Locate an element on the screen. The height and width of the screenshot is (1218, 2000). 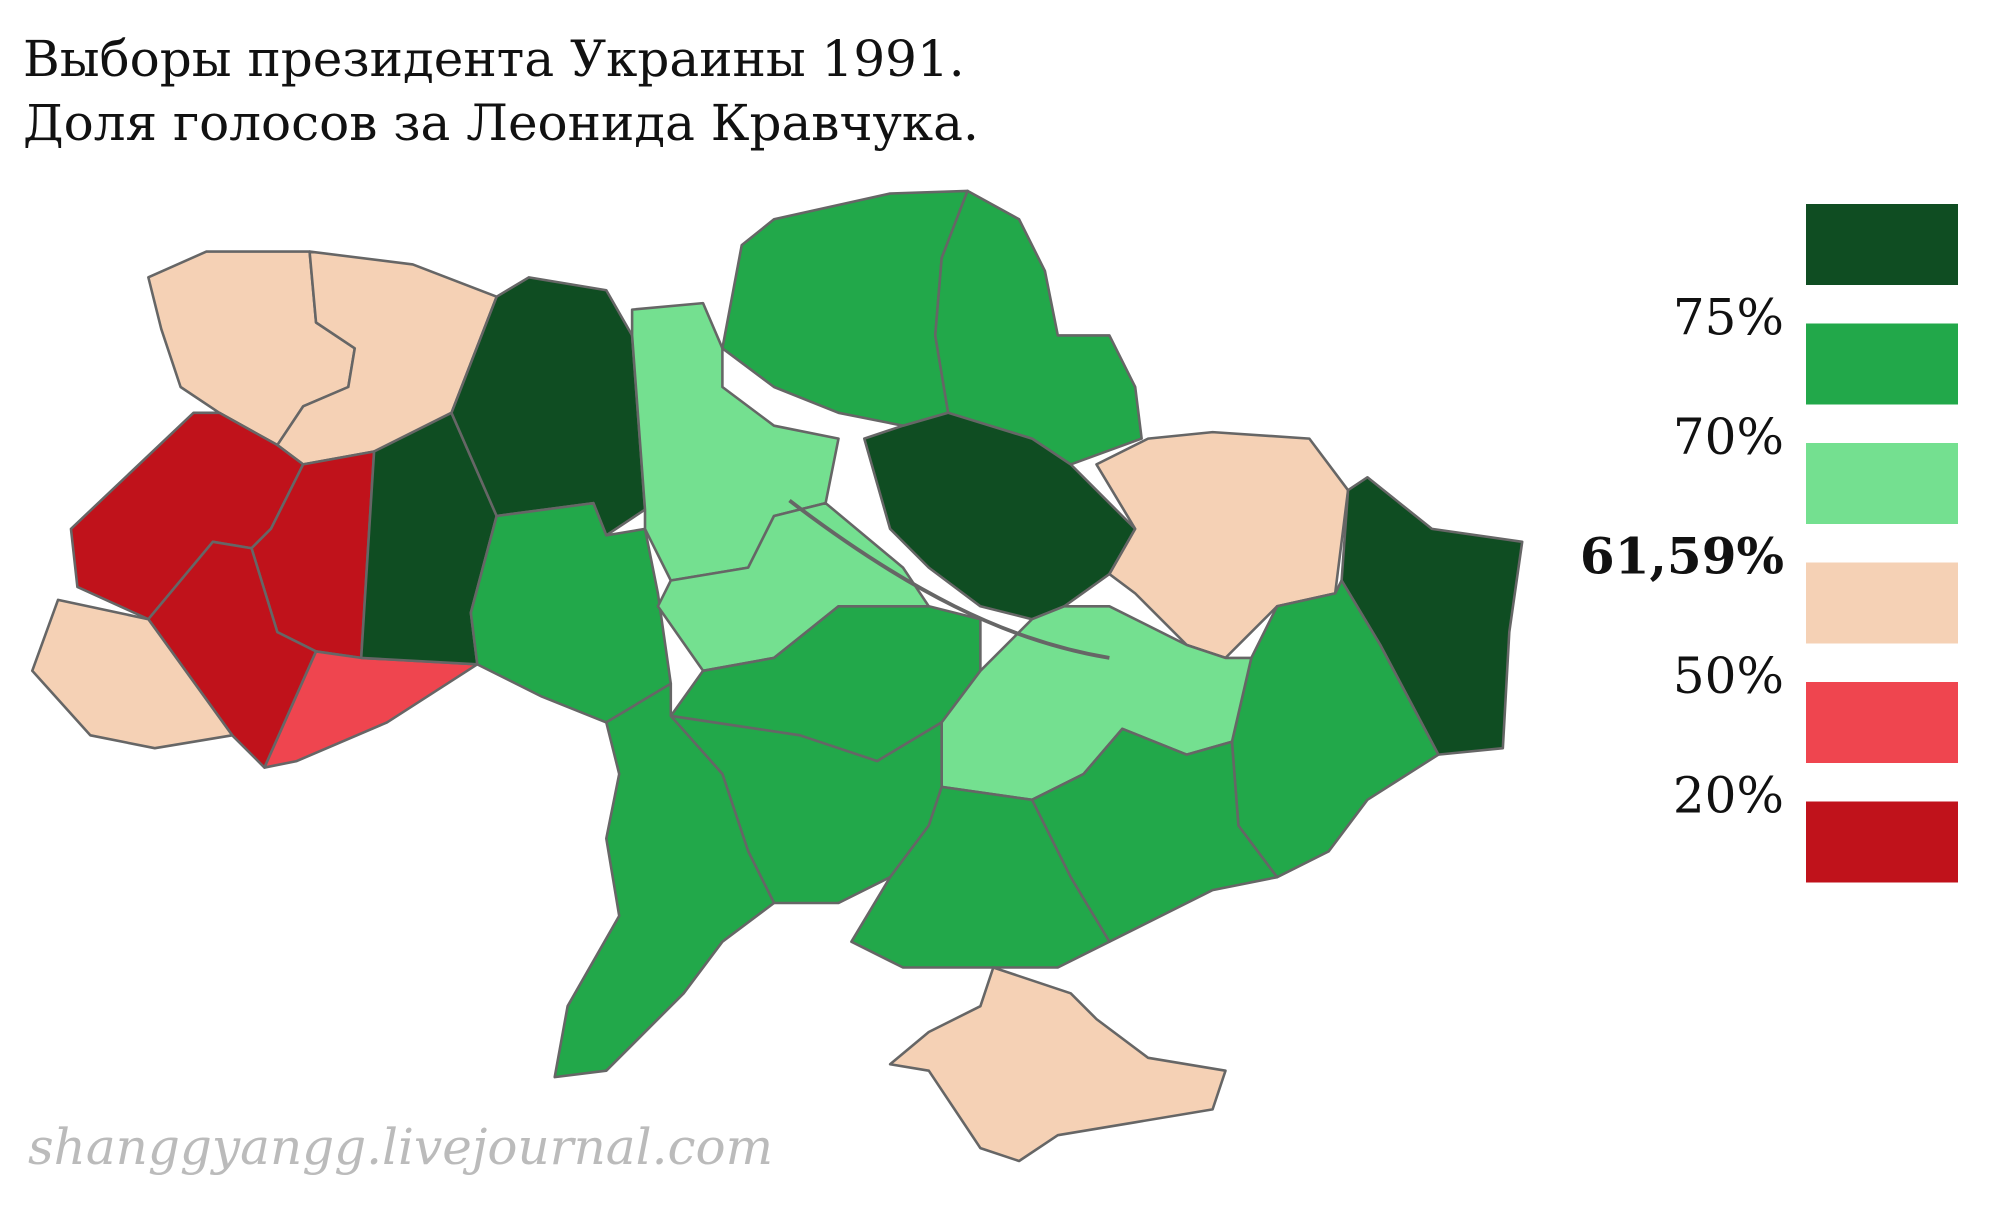
river is located at coordinates (949, 579).